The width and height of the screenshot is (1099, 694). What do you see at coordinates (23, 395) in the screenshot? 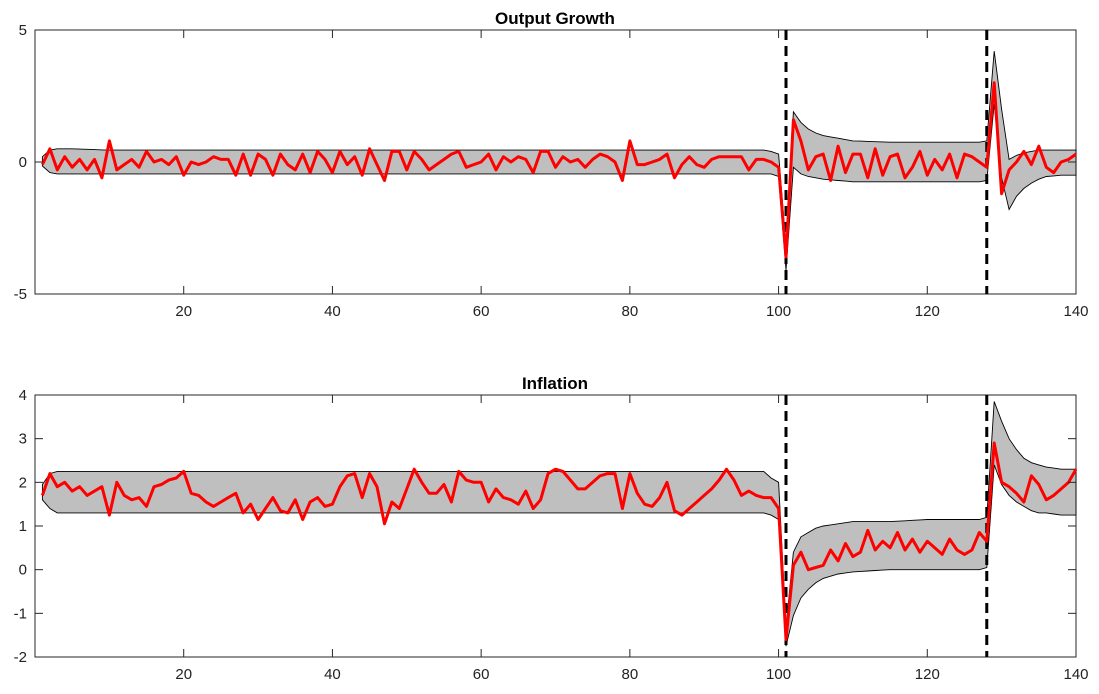
I see `y-tick-label: 4` at bounding box center [23, 395].